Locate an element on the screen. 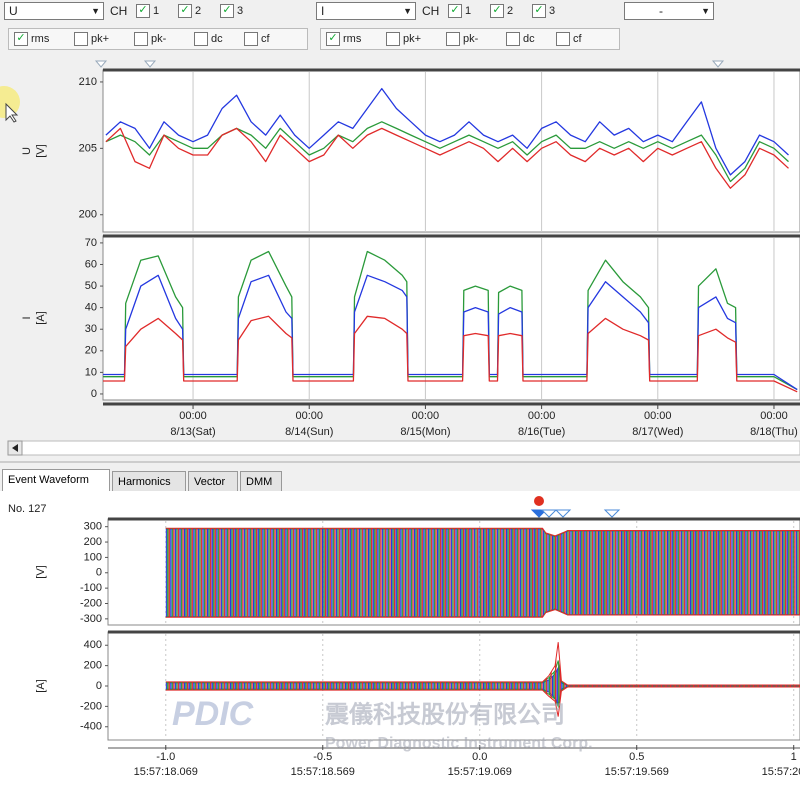  dropdown-arrow: ▼ is located at coordinates (407, 11).